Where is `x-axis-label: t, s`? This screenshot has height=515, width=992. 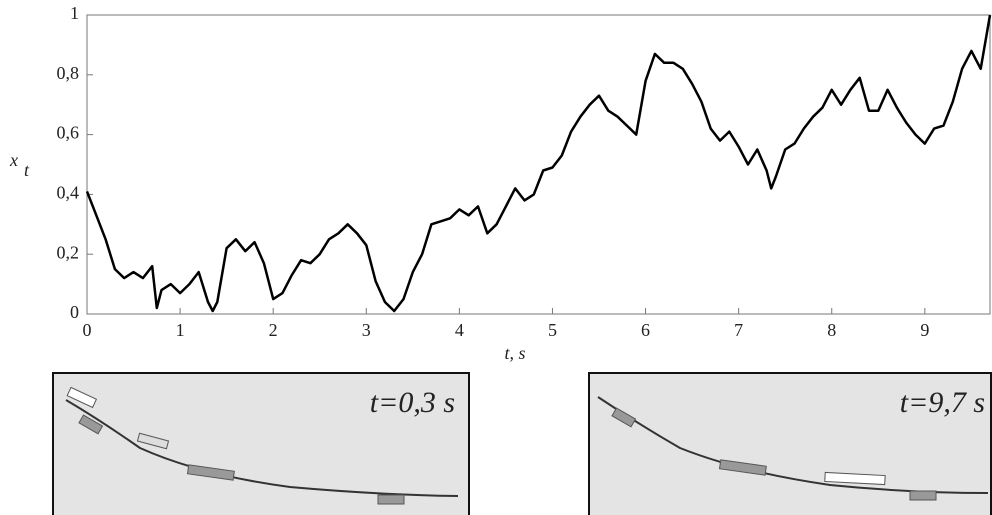 x-axis-label: t, s is located at coordinates (514, 353).